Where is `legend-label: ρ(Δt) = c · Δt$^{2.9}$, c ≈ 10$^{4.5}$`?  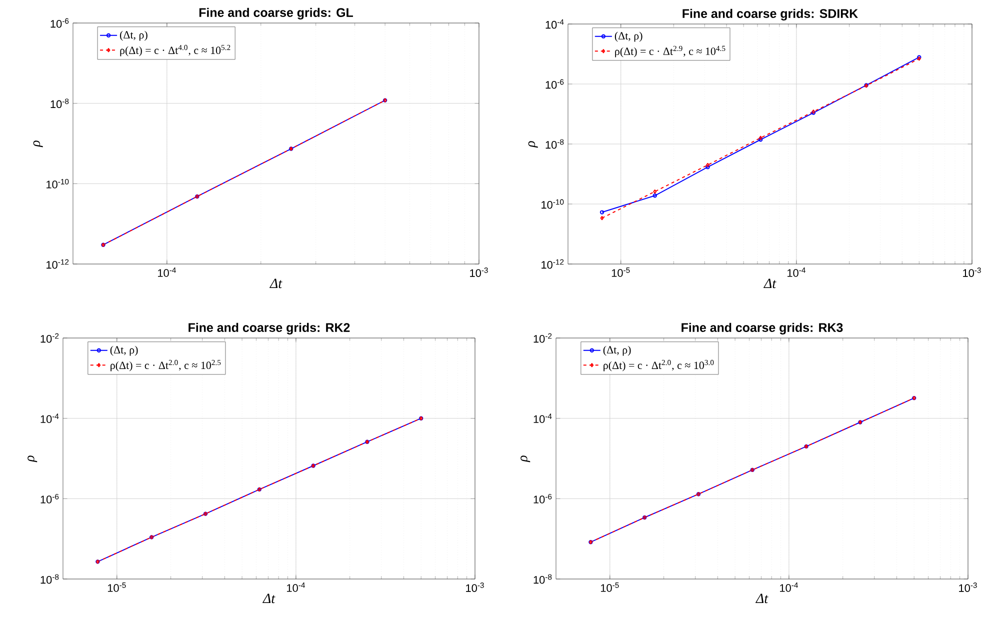
legend-label: ρ(Δt) = c · Δt$^{2.9}$, c ≈ 10$^{4.5}$ is located at coordinates (670, 52).